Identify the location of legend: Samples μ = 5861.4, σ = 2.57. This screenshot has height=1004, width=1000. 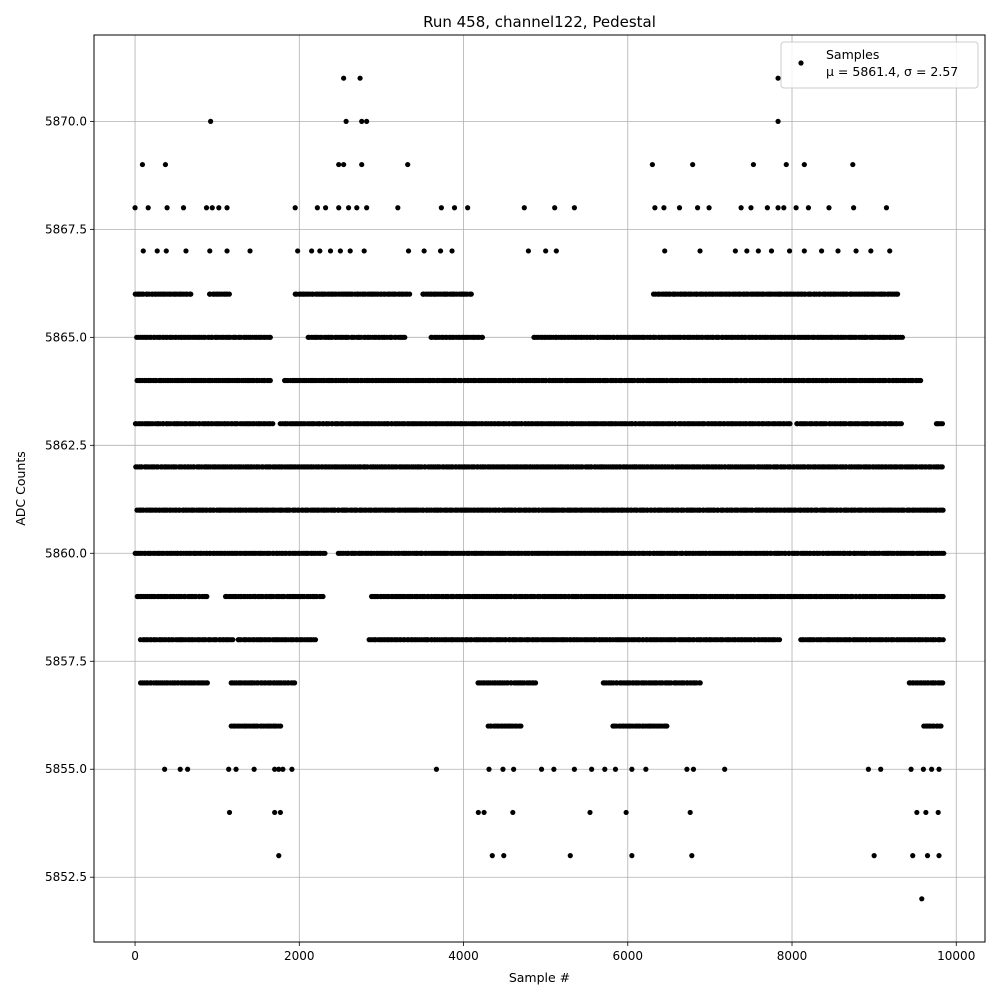
(879, 65).